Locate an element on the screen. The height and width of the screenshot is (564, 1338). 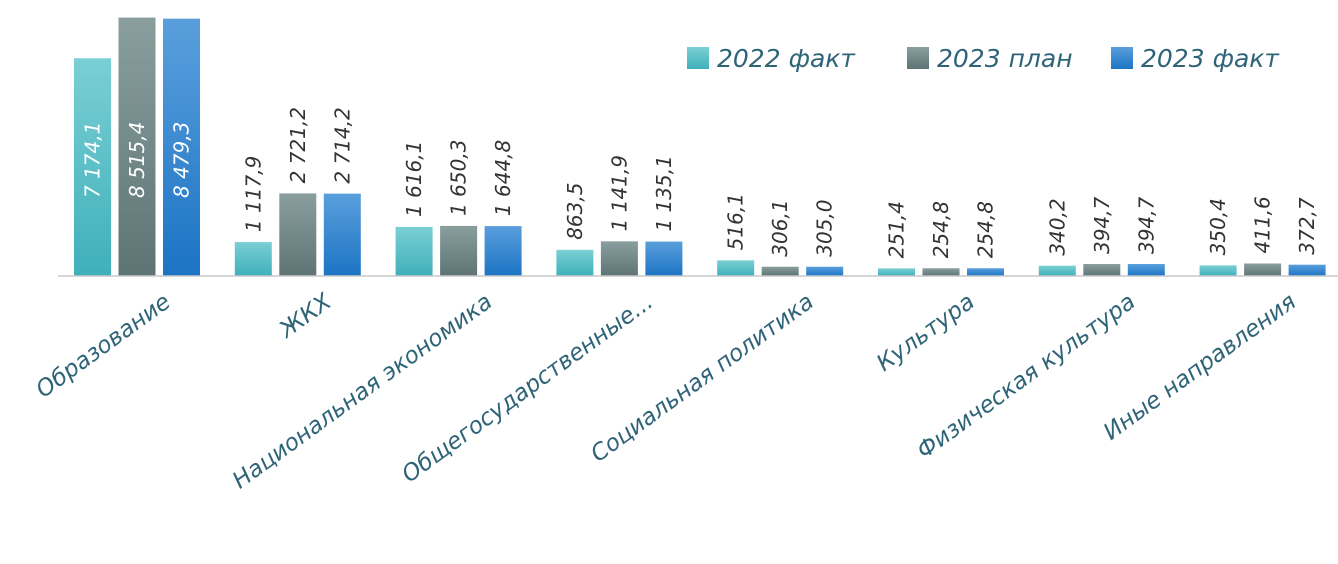
data-label-6-2: 254,8 is located at coordinates (941, 229).